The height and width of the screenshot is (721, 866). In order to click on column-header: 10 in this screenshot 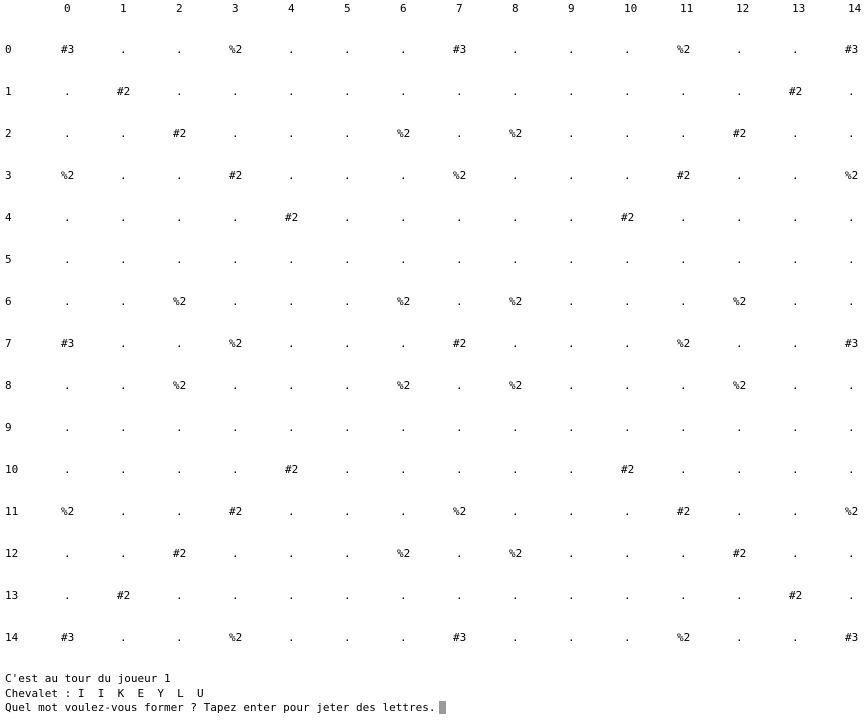, I will do `click(631, 8)`.